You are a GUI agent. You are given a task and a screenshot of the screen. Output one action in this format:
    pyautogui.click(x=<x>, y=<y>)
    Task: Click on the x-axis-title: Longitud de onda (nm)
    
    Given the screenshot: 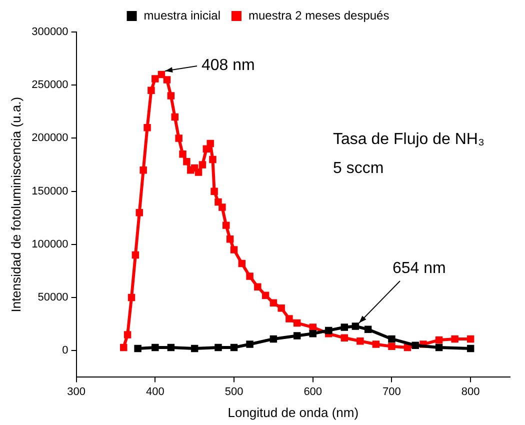 What is the action you would take?
    pyautogui.click(x=293, y=412)
    